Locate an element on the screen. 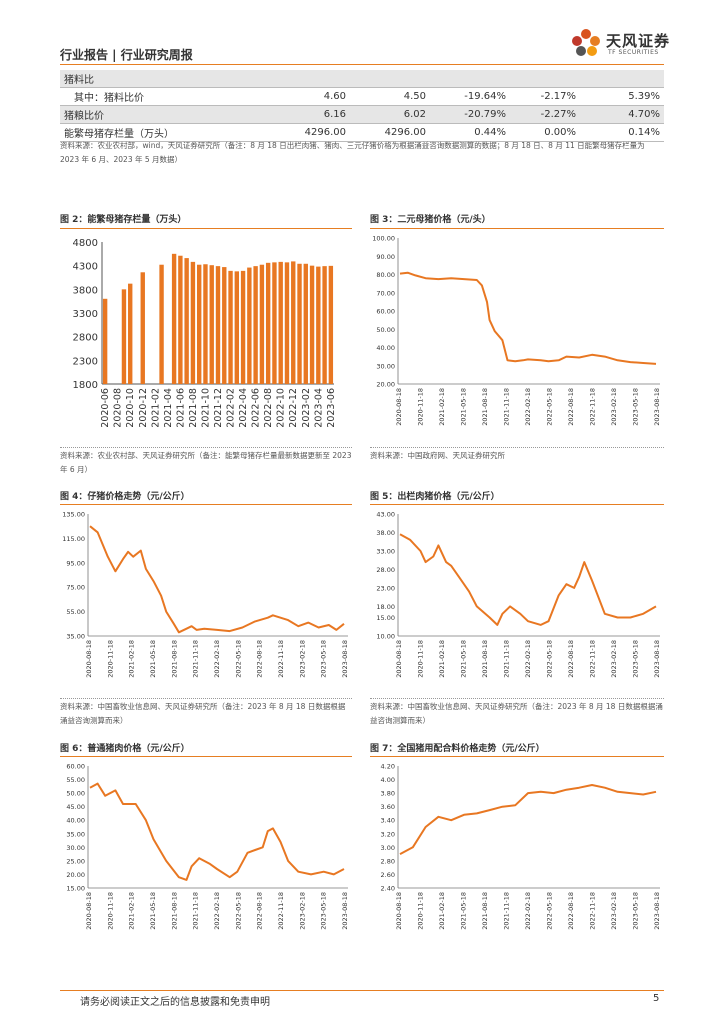 The image size is (724, 1024). x-tick-label: 2020-06 is located at coordinates (105, 408).